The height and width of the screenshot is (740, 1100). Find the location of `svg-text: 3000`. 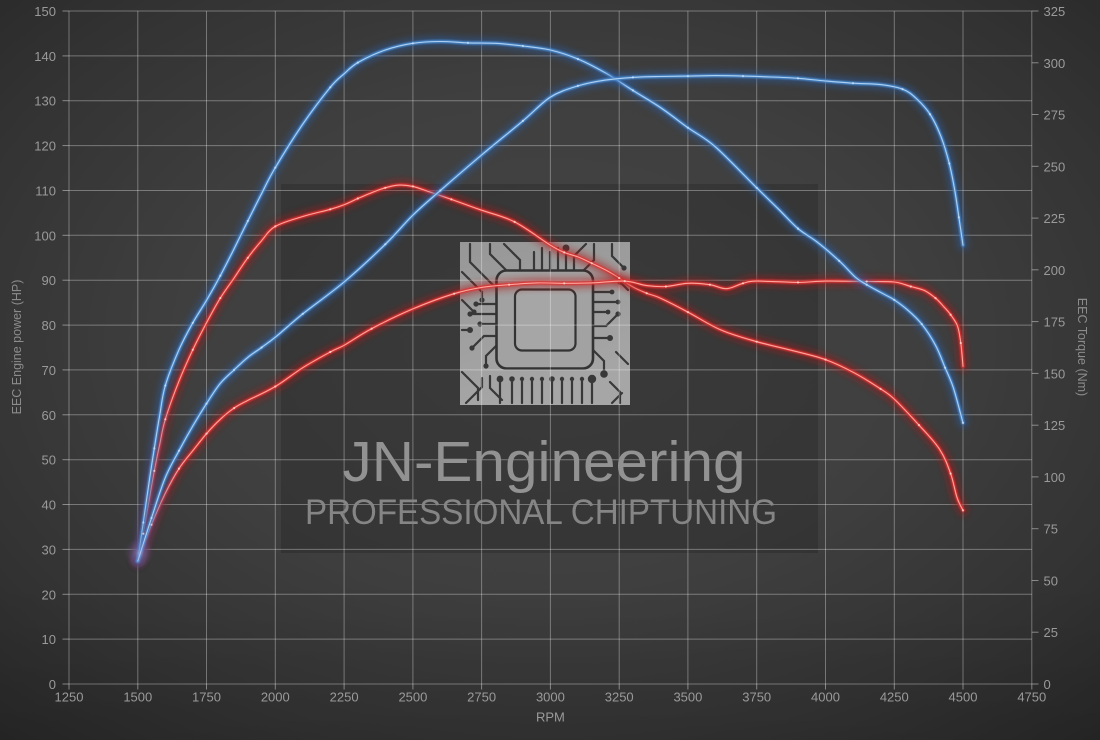

svg-text: 3000 is located at coordinates (550, 697).